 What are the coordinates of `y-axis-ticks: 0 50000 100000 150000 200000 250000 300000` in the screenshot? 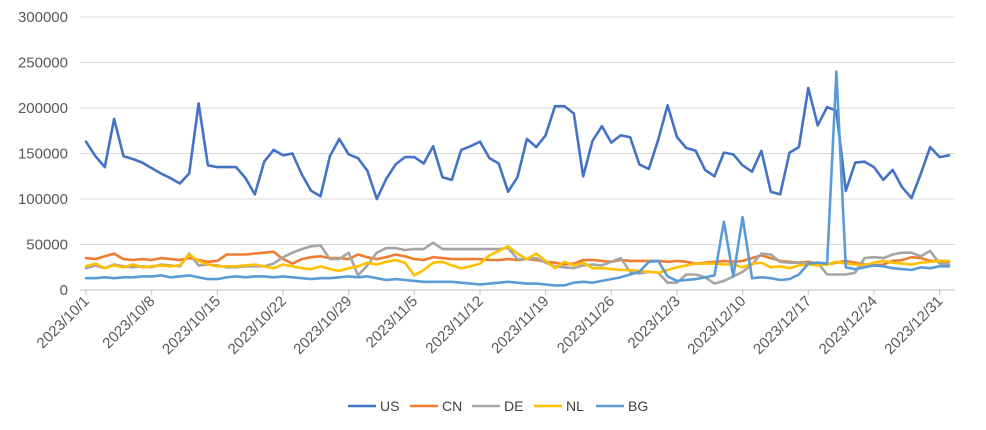 It's located at (43, 154).